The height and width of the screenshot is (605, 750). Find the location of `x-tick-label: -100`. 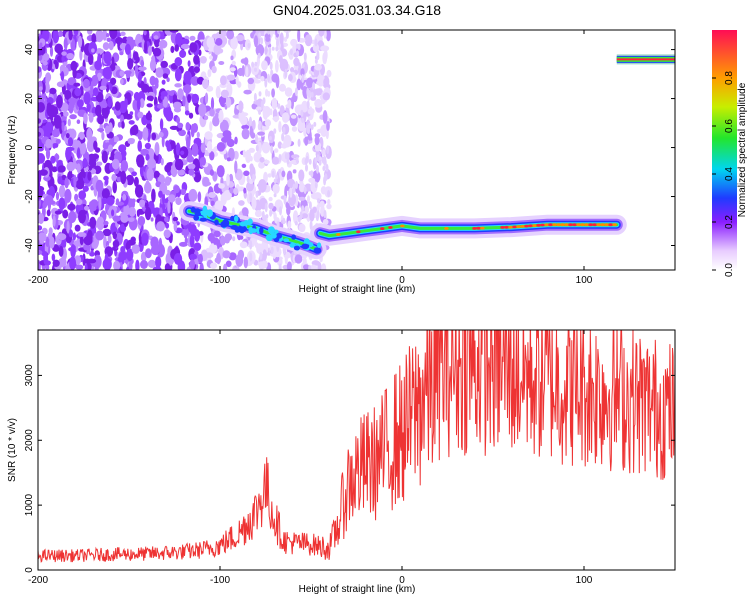

x-tick-label: -100 is located at coordinates (220, 280).